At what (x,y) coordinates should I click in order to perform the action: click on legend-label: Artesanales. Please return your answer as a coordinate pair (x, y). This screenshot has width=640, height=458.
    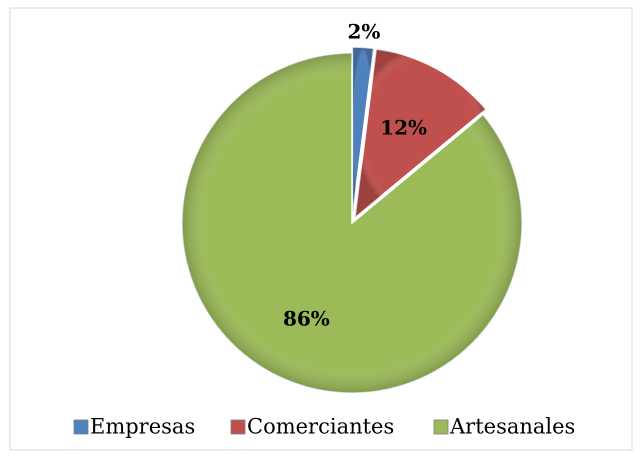
    Looking at the image, I should click on (512, 427).